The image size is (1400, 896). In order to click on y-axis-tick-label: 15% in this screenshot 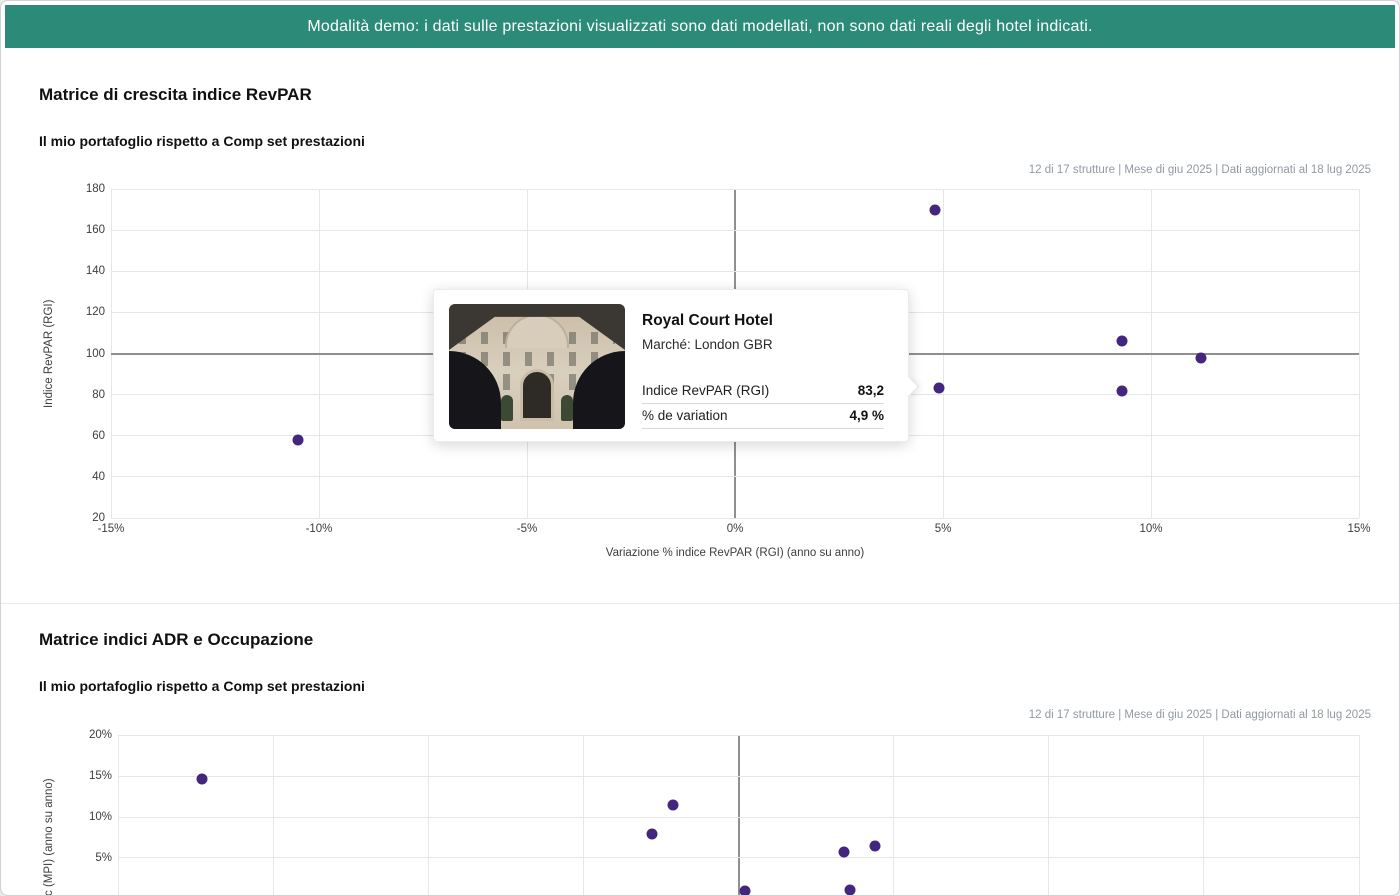, I will do `click(100, 776)`.